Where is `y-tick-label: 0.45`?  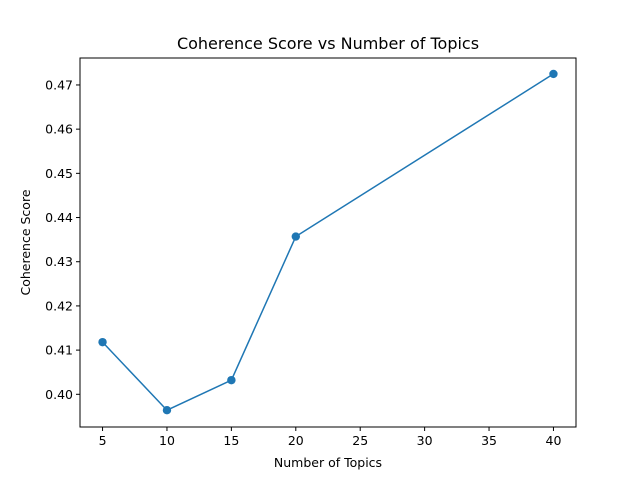 y-tick-label: 0.45 is located at coordinates (59, 173).